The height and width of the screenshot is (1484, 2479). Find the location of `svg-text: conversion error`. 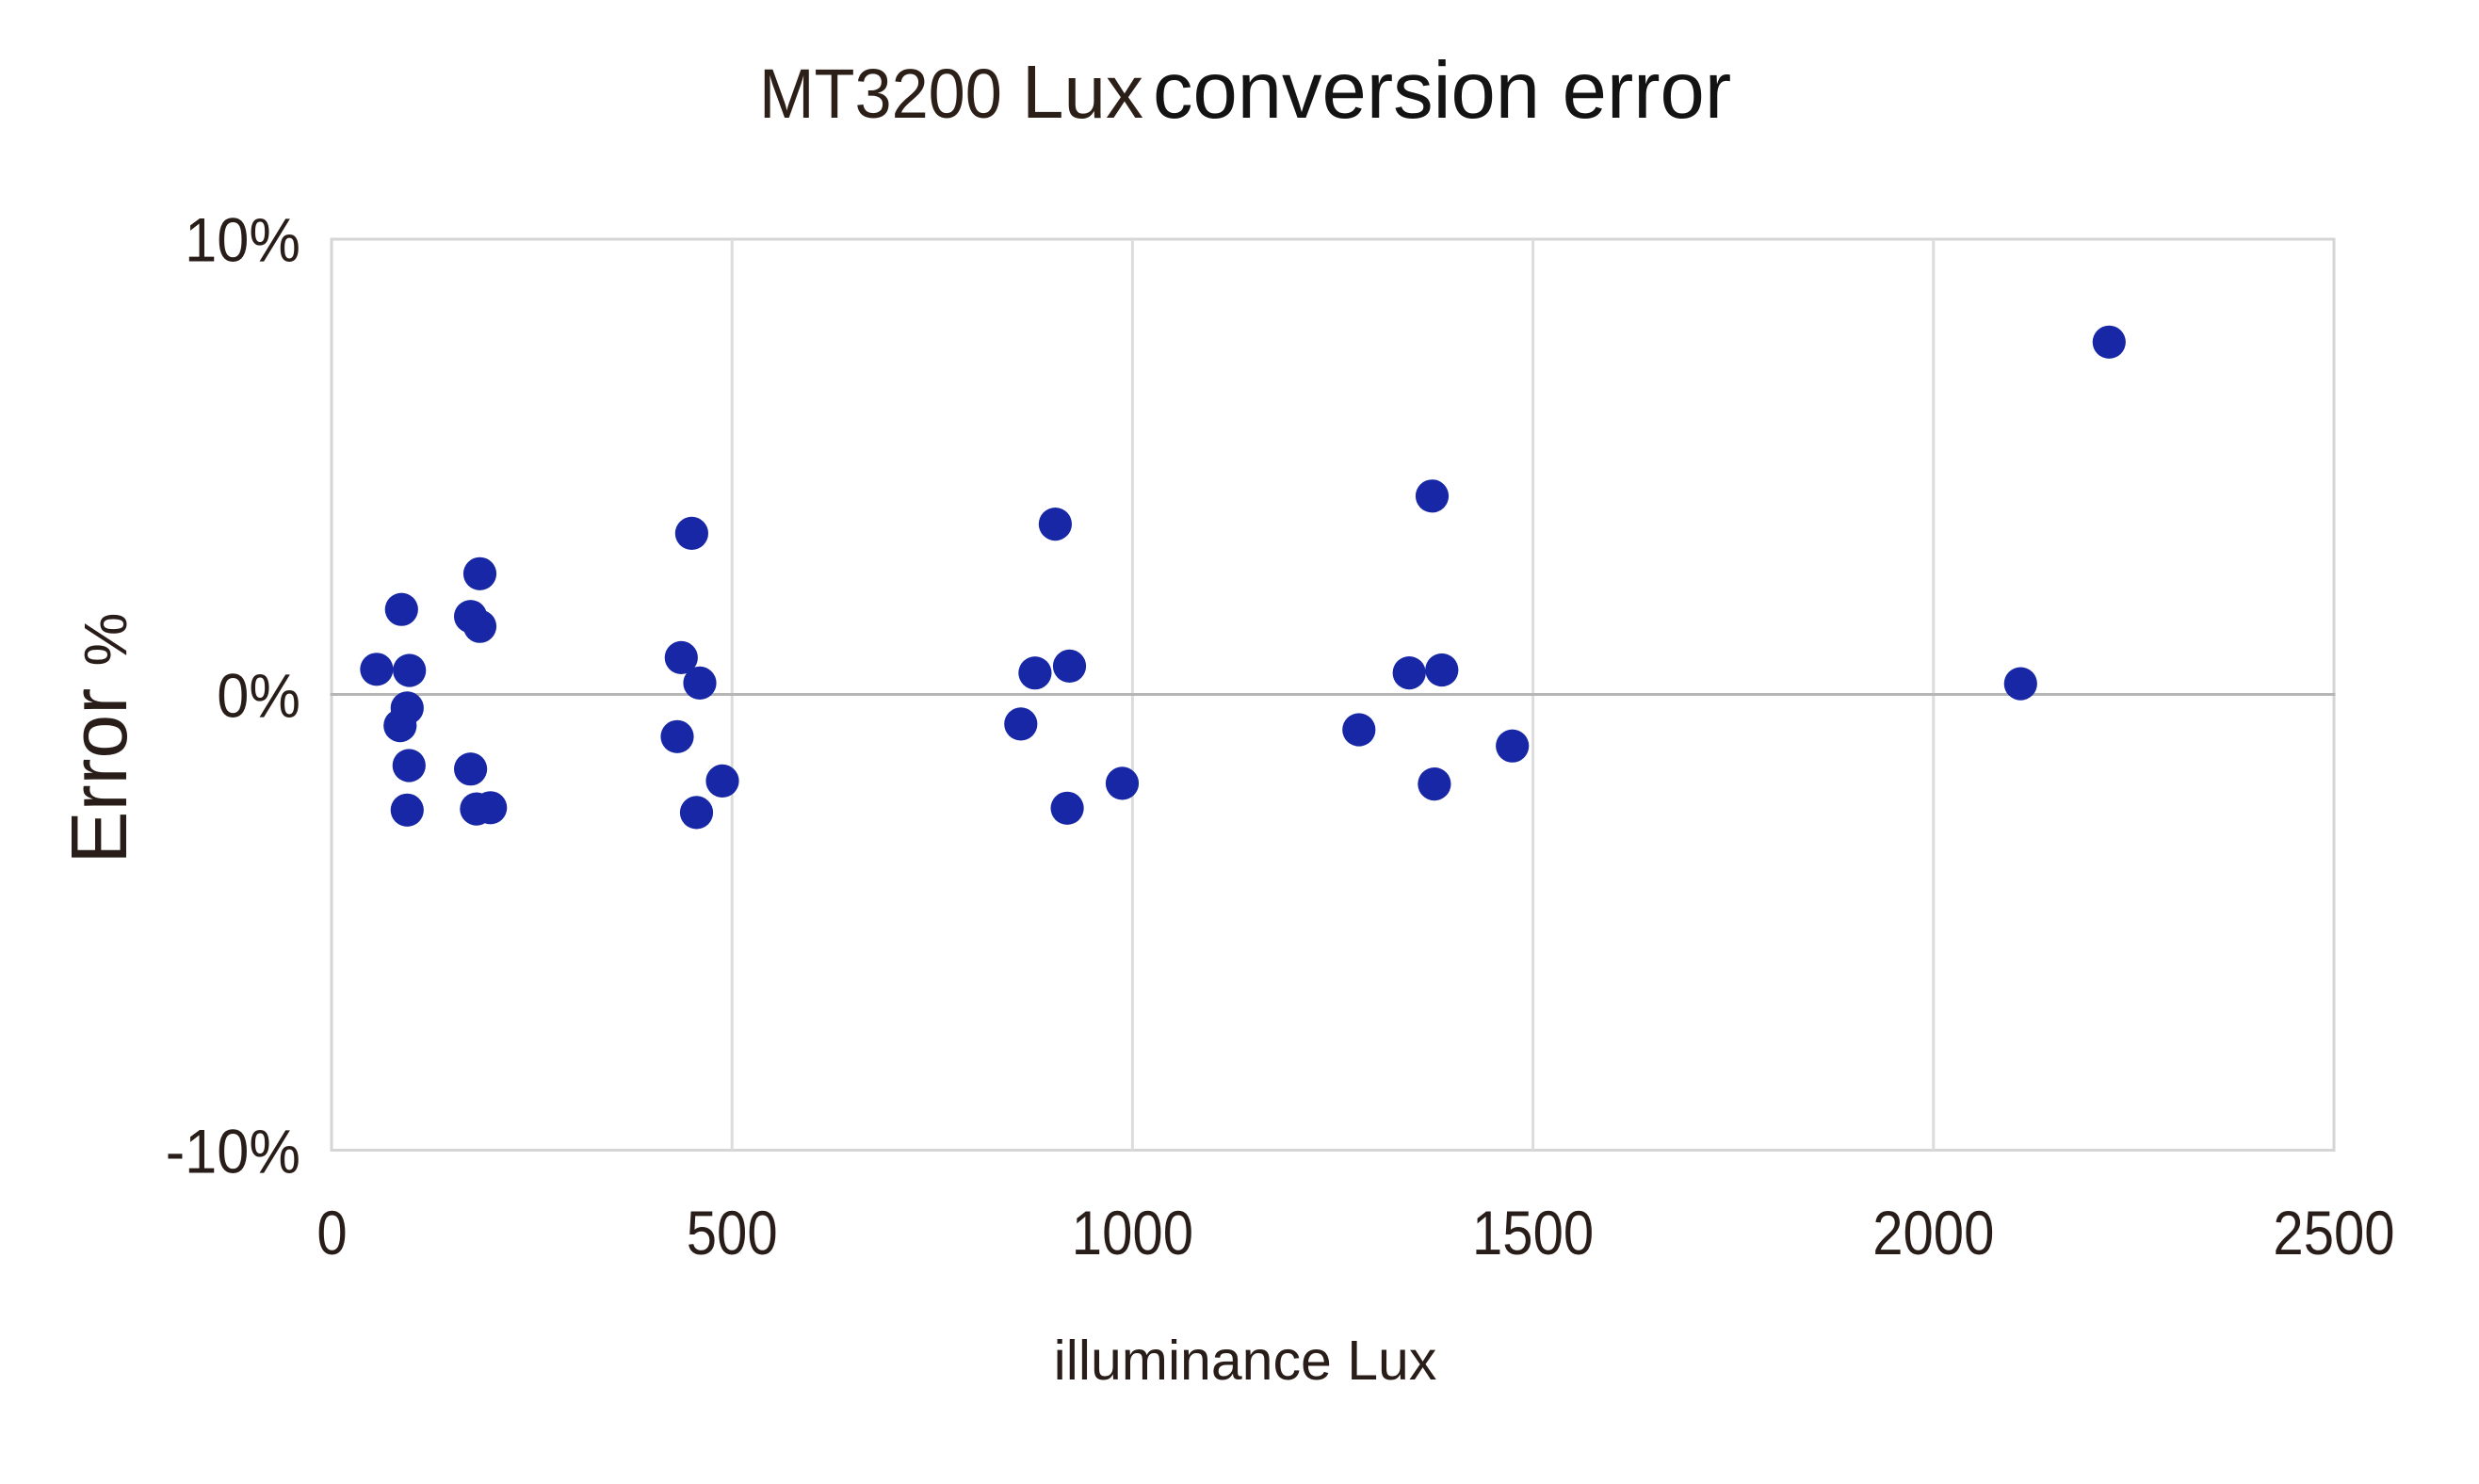

svg-text: conversion error is located at coordinates (1442, 91).